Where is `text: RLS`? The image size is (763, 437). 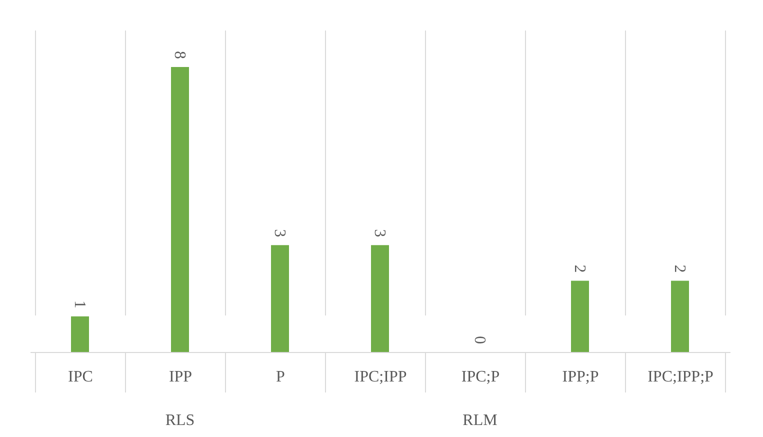 text: RLS is located at coordinates (180, 420).